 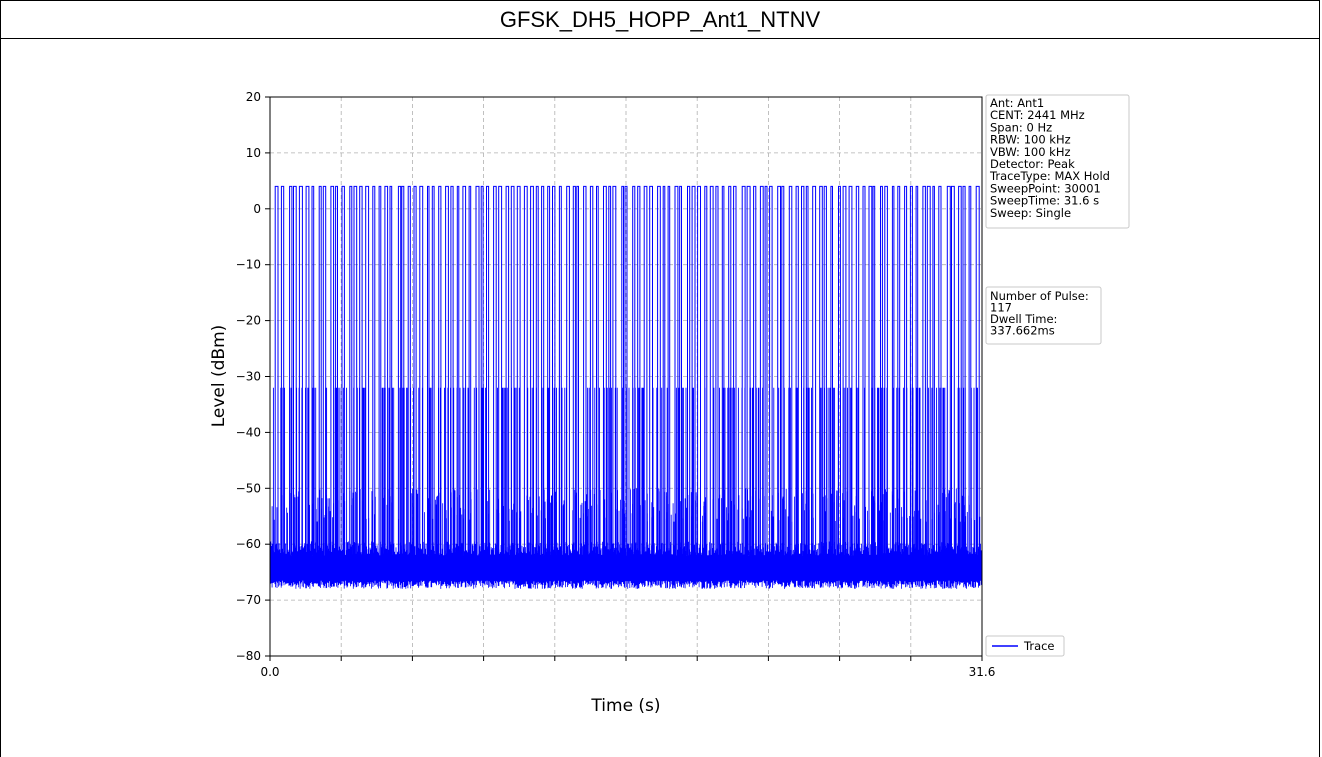 I want to click on y-tick-label: −40, so click(x=248, y=432).